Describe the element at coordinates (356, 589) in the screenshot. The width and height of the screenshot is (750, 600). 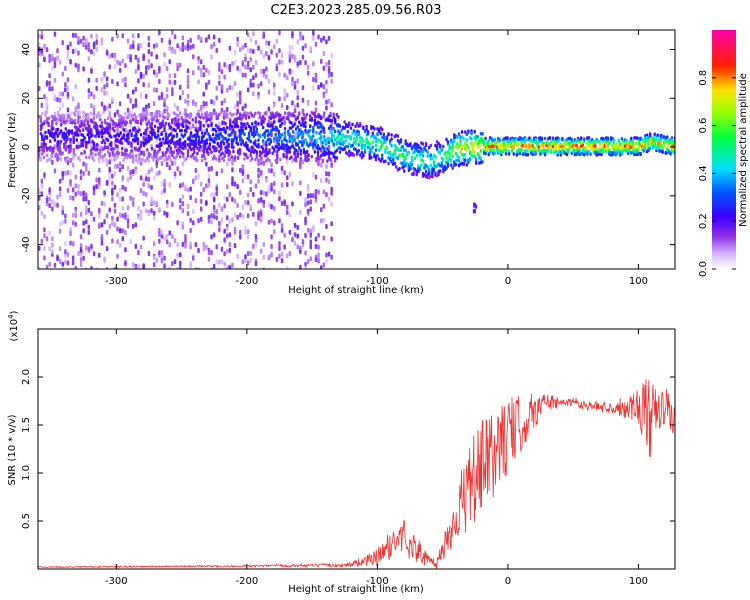
I see `bottom-x-axis-label: Height of straight line (km)` at that location.